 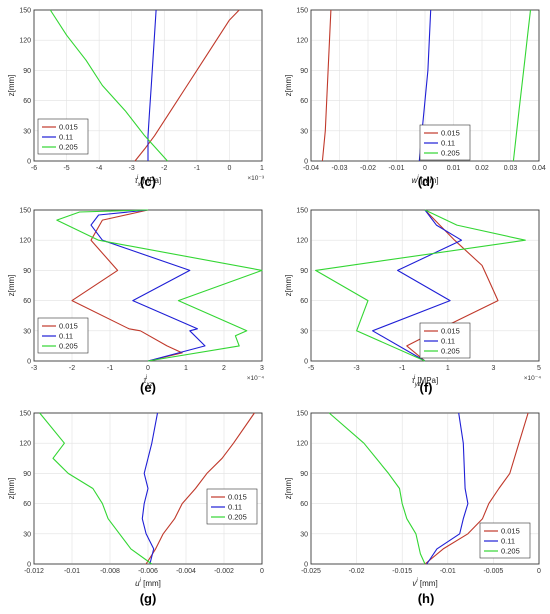 What do you see at coordinates (532, 378) in the screenshot?
I see `x-axis-exponent: ×10⁻⁴` at bounding box center [532, 378].